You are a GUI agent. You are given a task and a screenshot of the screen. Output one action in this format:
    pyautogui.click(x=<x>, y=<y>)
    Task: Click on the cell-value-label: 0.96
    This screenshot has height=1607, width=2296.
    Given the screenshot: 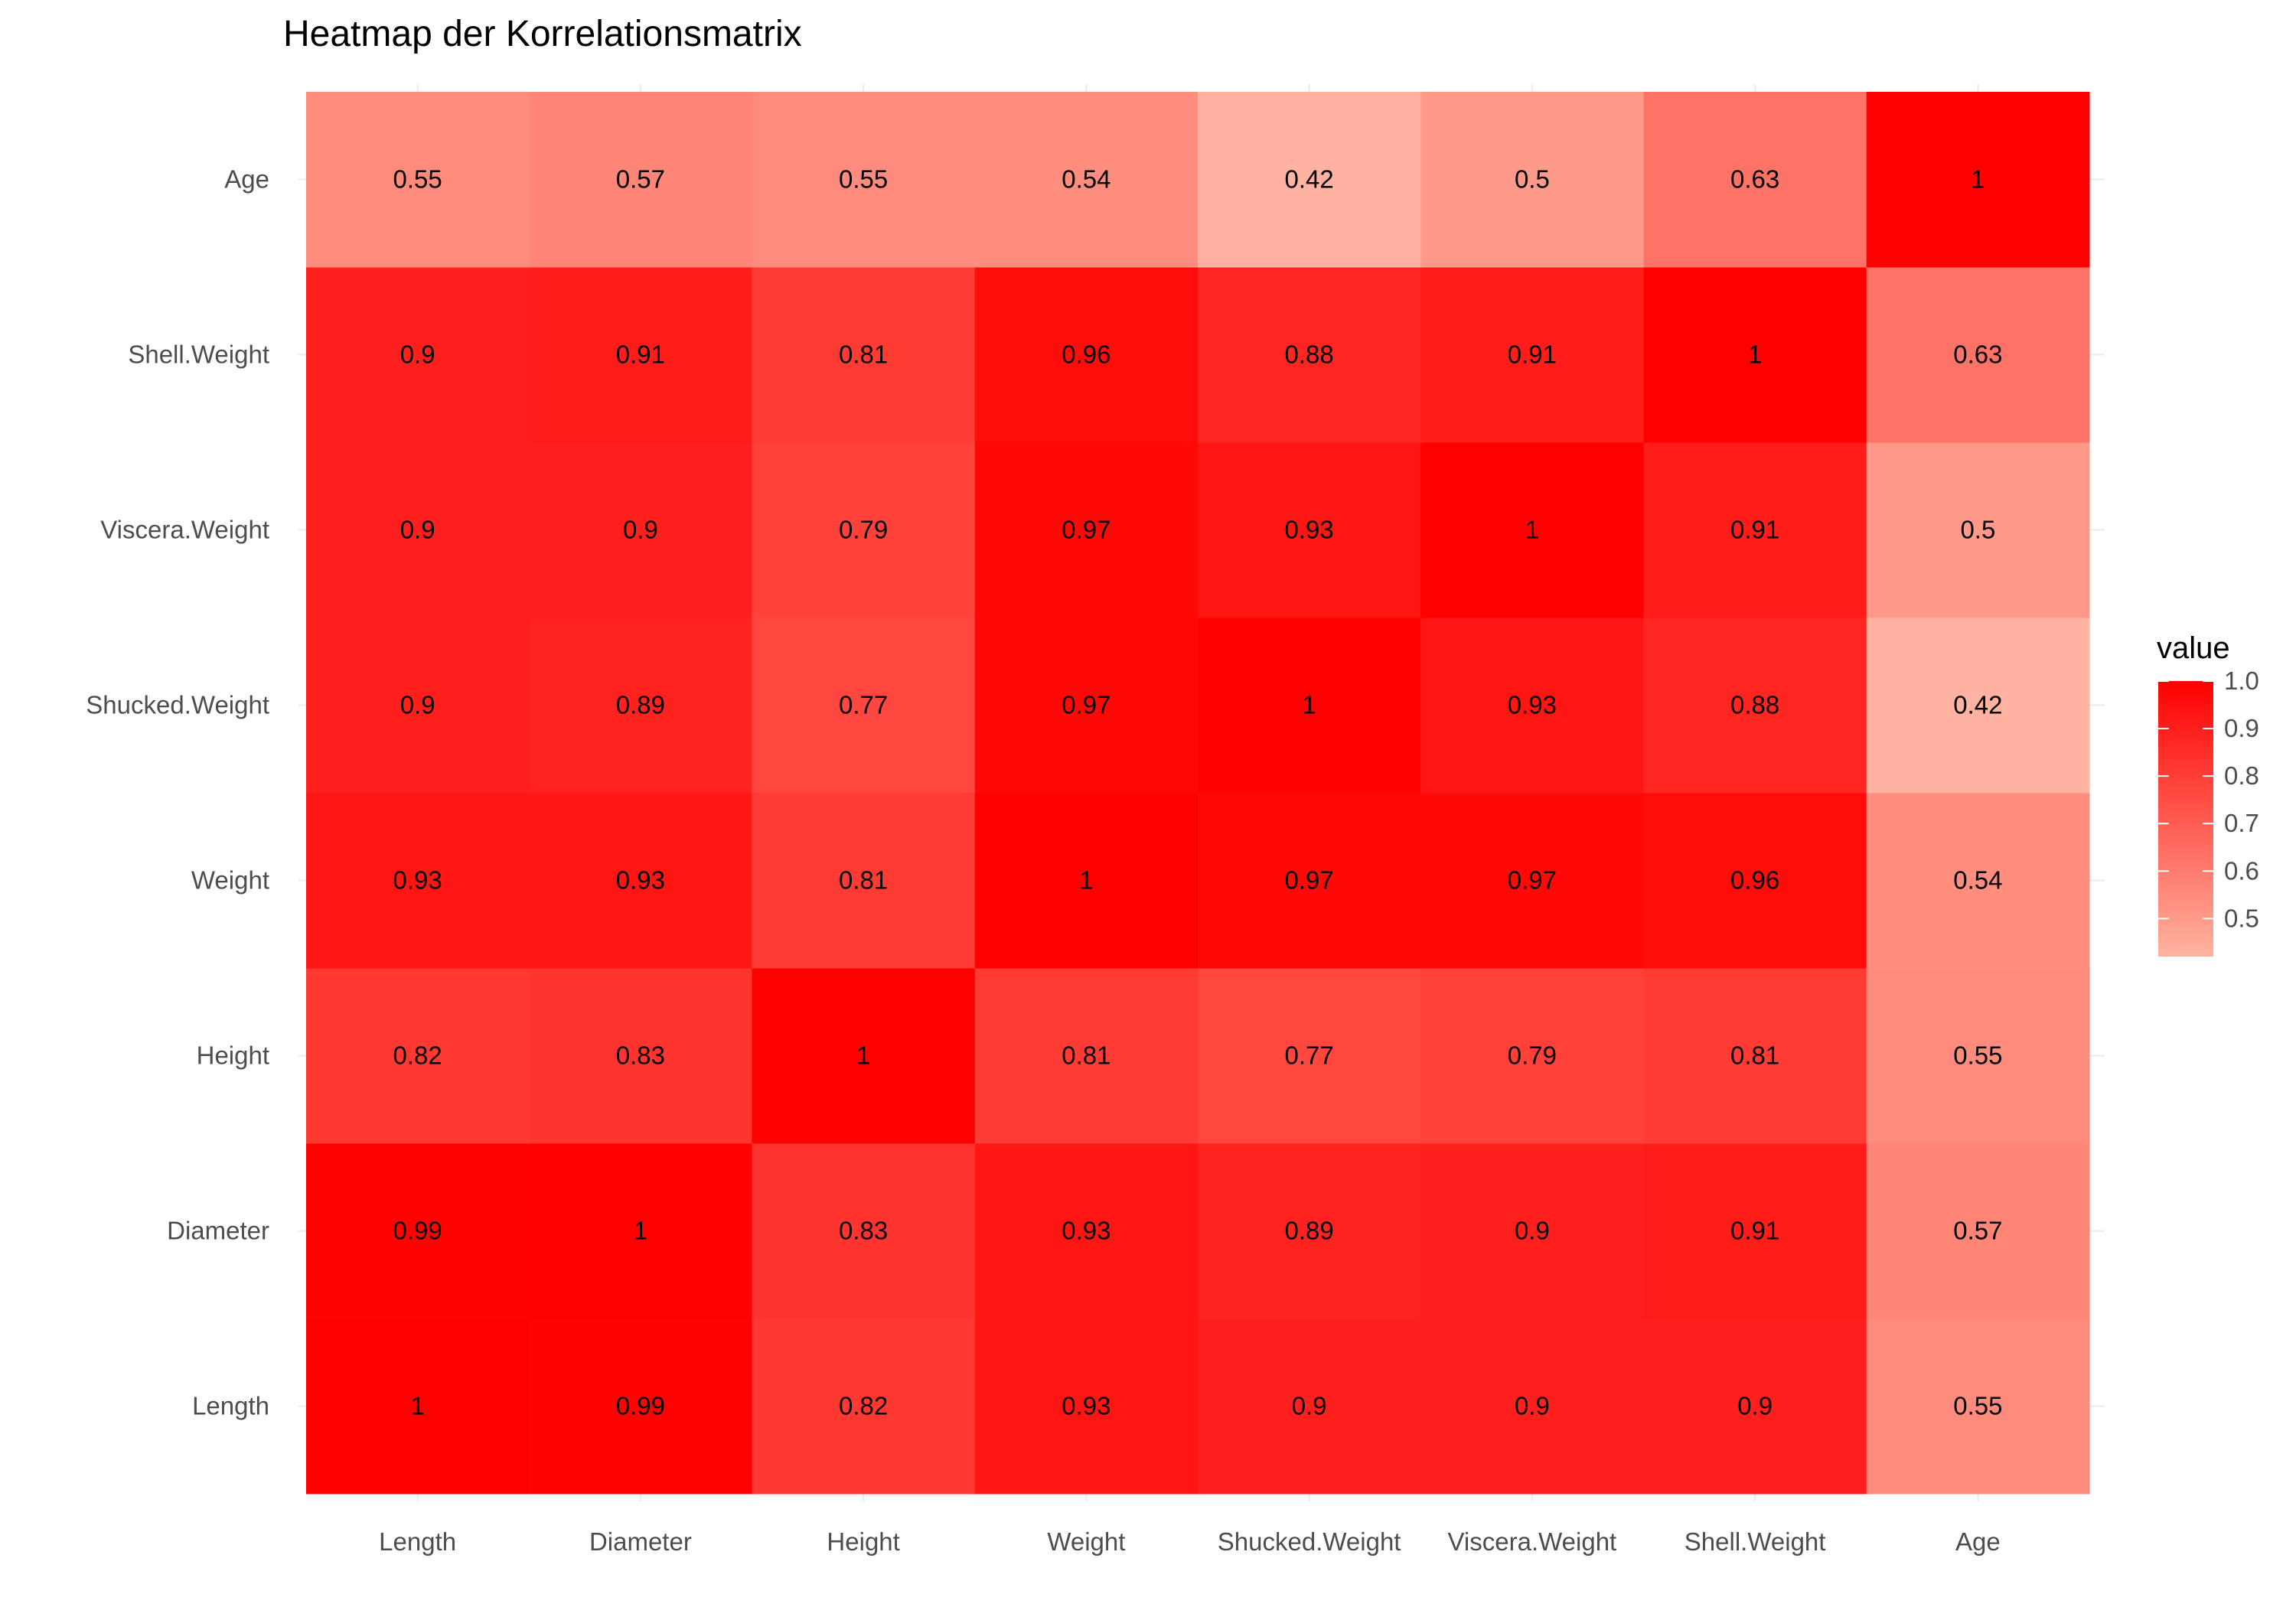 What is the action you would take?
    pyautogui.click(x=1754, y=881)
    